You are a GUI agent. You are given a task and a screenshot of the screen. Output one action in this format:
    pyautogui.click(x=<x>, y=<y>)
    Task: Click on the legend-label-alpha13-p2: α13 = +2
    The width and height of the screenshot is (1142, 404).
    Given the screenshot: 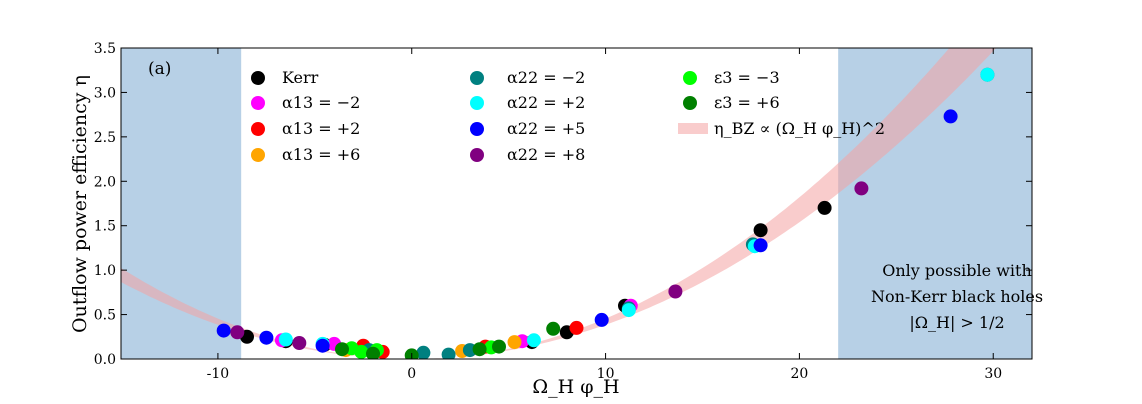 What is the action you would take?
    pyautogui.click(x=321, y=128)
    